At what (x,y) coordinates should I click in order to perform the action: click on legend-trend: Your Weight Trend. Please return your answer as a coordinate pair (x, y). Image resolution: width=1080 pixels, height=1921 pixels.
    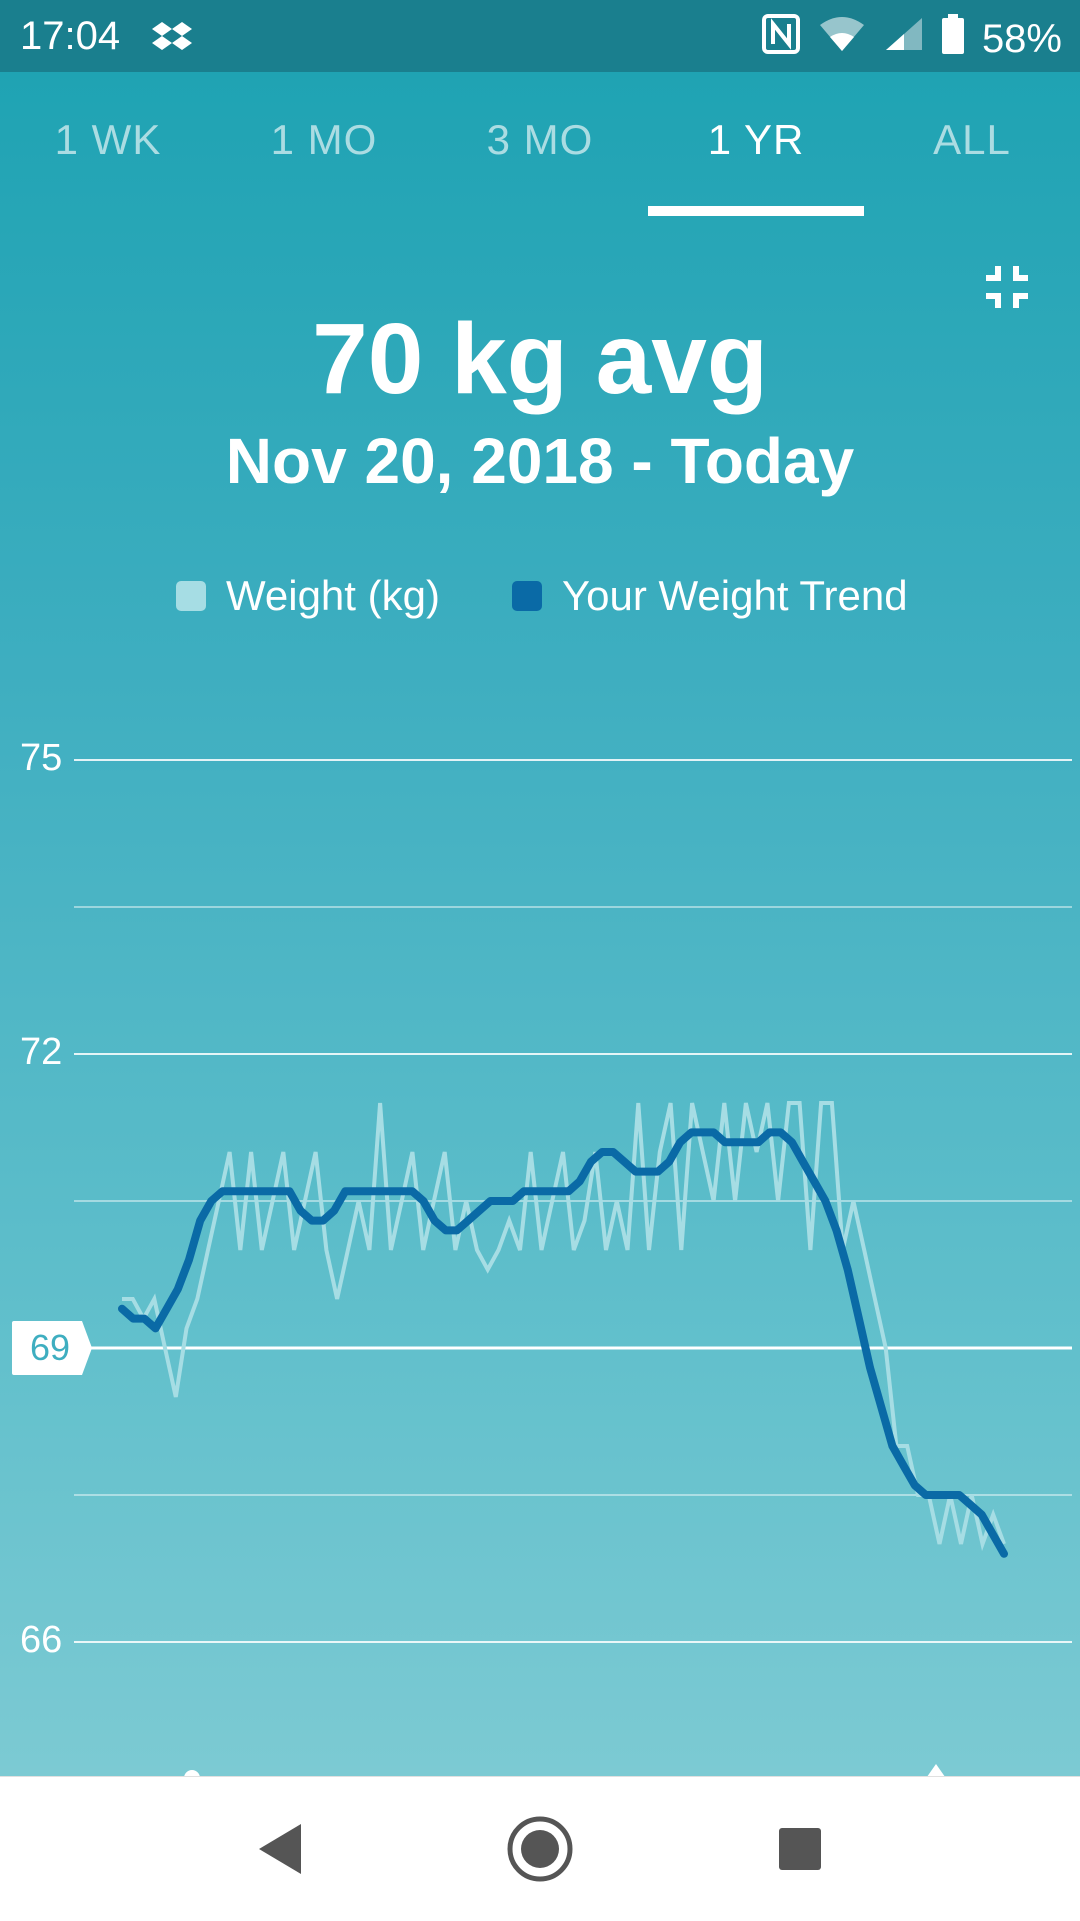
    Looking at the image, I should click on (710, 596).